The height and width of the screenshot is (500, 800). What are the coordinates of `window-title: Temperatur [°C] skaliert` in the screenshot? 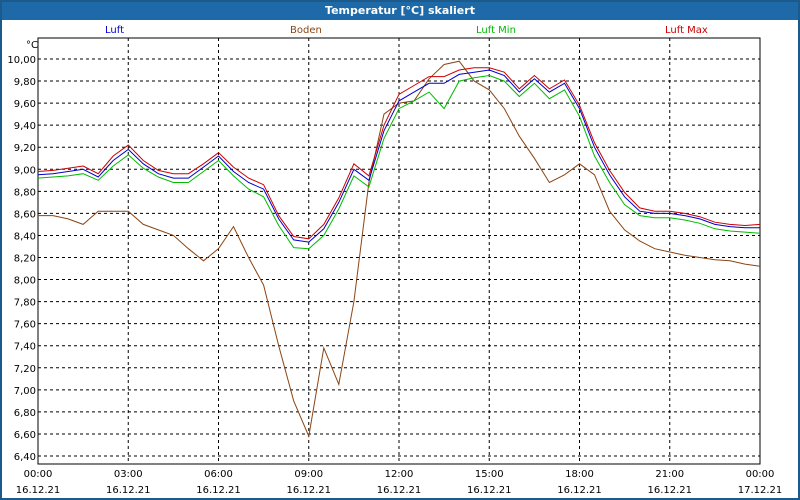 It's located at (400, 11).